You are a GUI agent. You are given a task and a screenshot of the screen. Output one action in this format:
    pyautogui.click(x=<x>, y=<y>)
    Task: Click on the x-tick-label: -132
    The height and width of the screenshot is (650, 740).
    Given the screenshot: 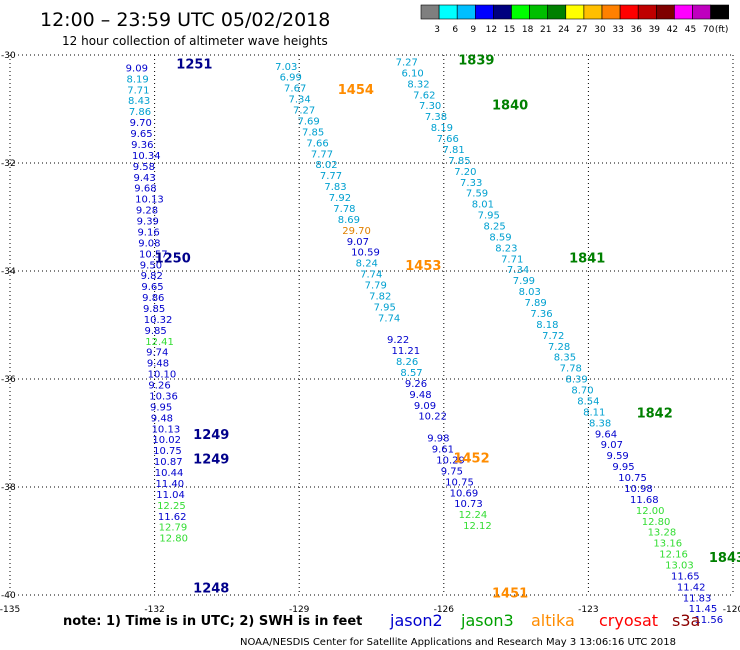 What is the action you would take?
    pyautogui.click(x=154, y=610)
    